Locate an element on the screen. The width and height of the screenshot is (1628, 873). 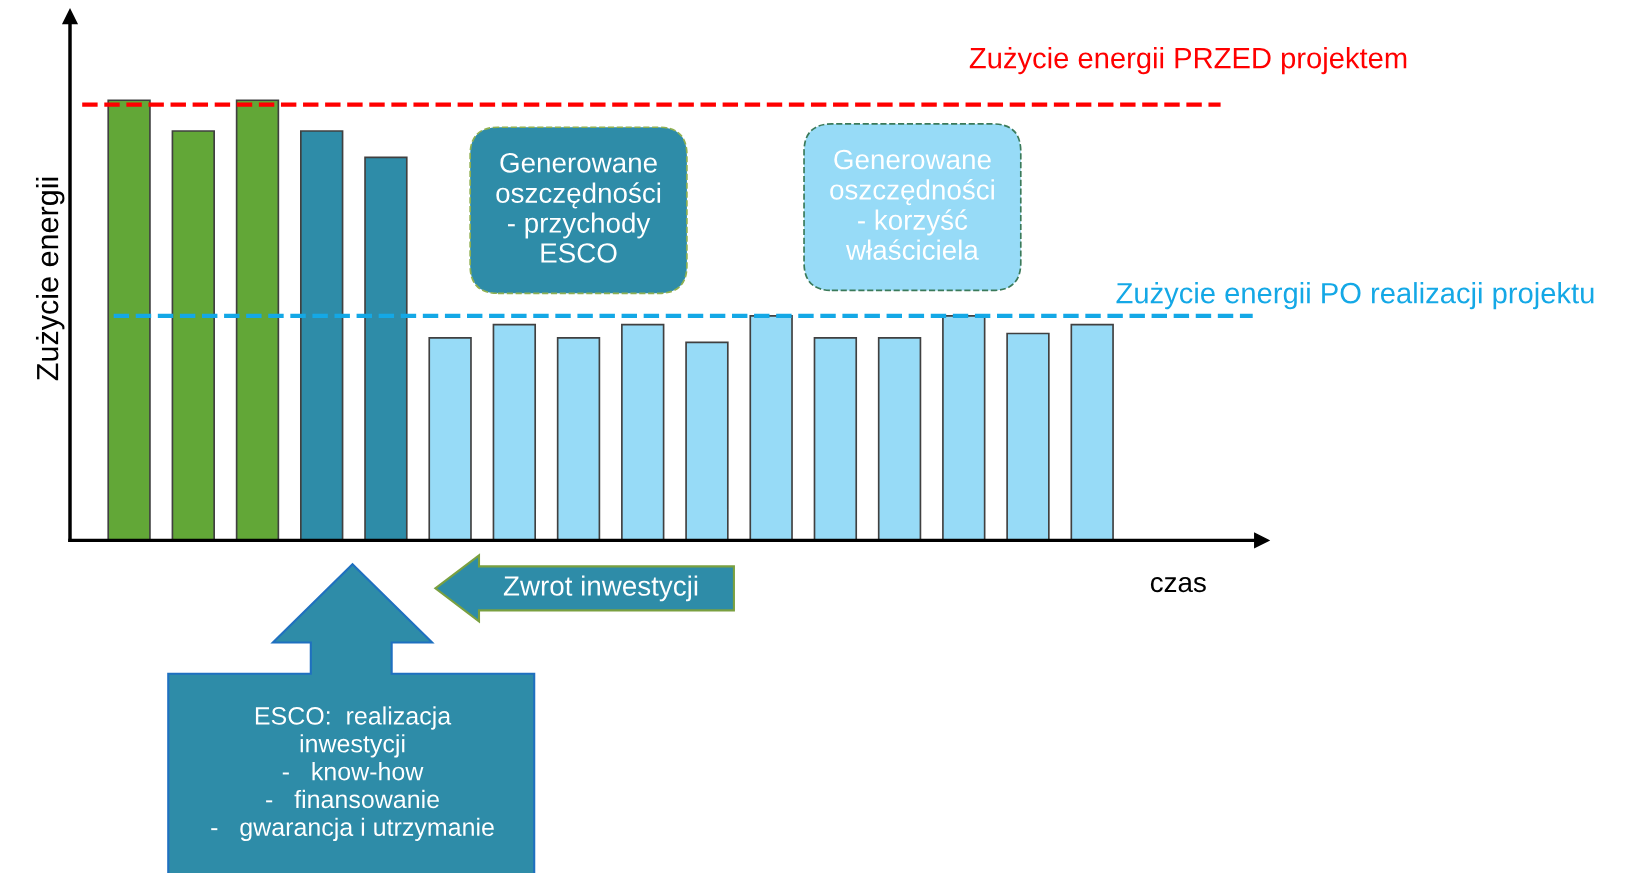
annotation: Generowane oszczędności - przychody ESCO is located at coordinates (578, 207).